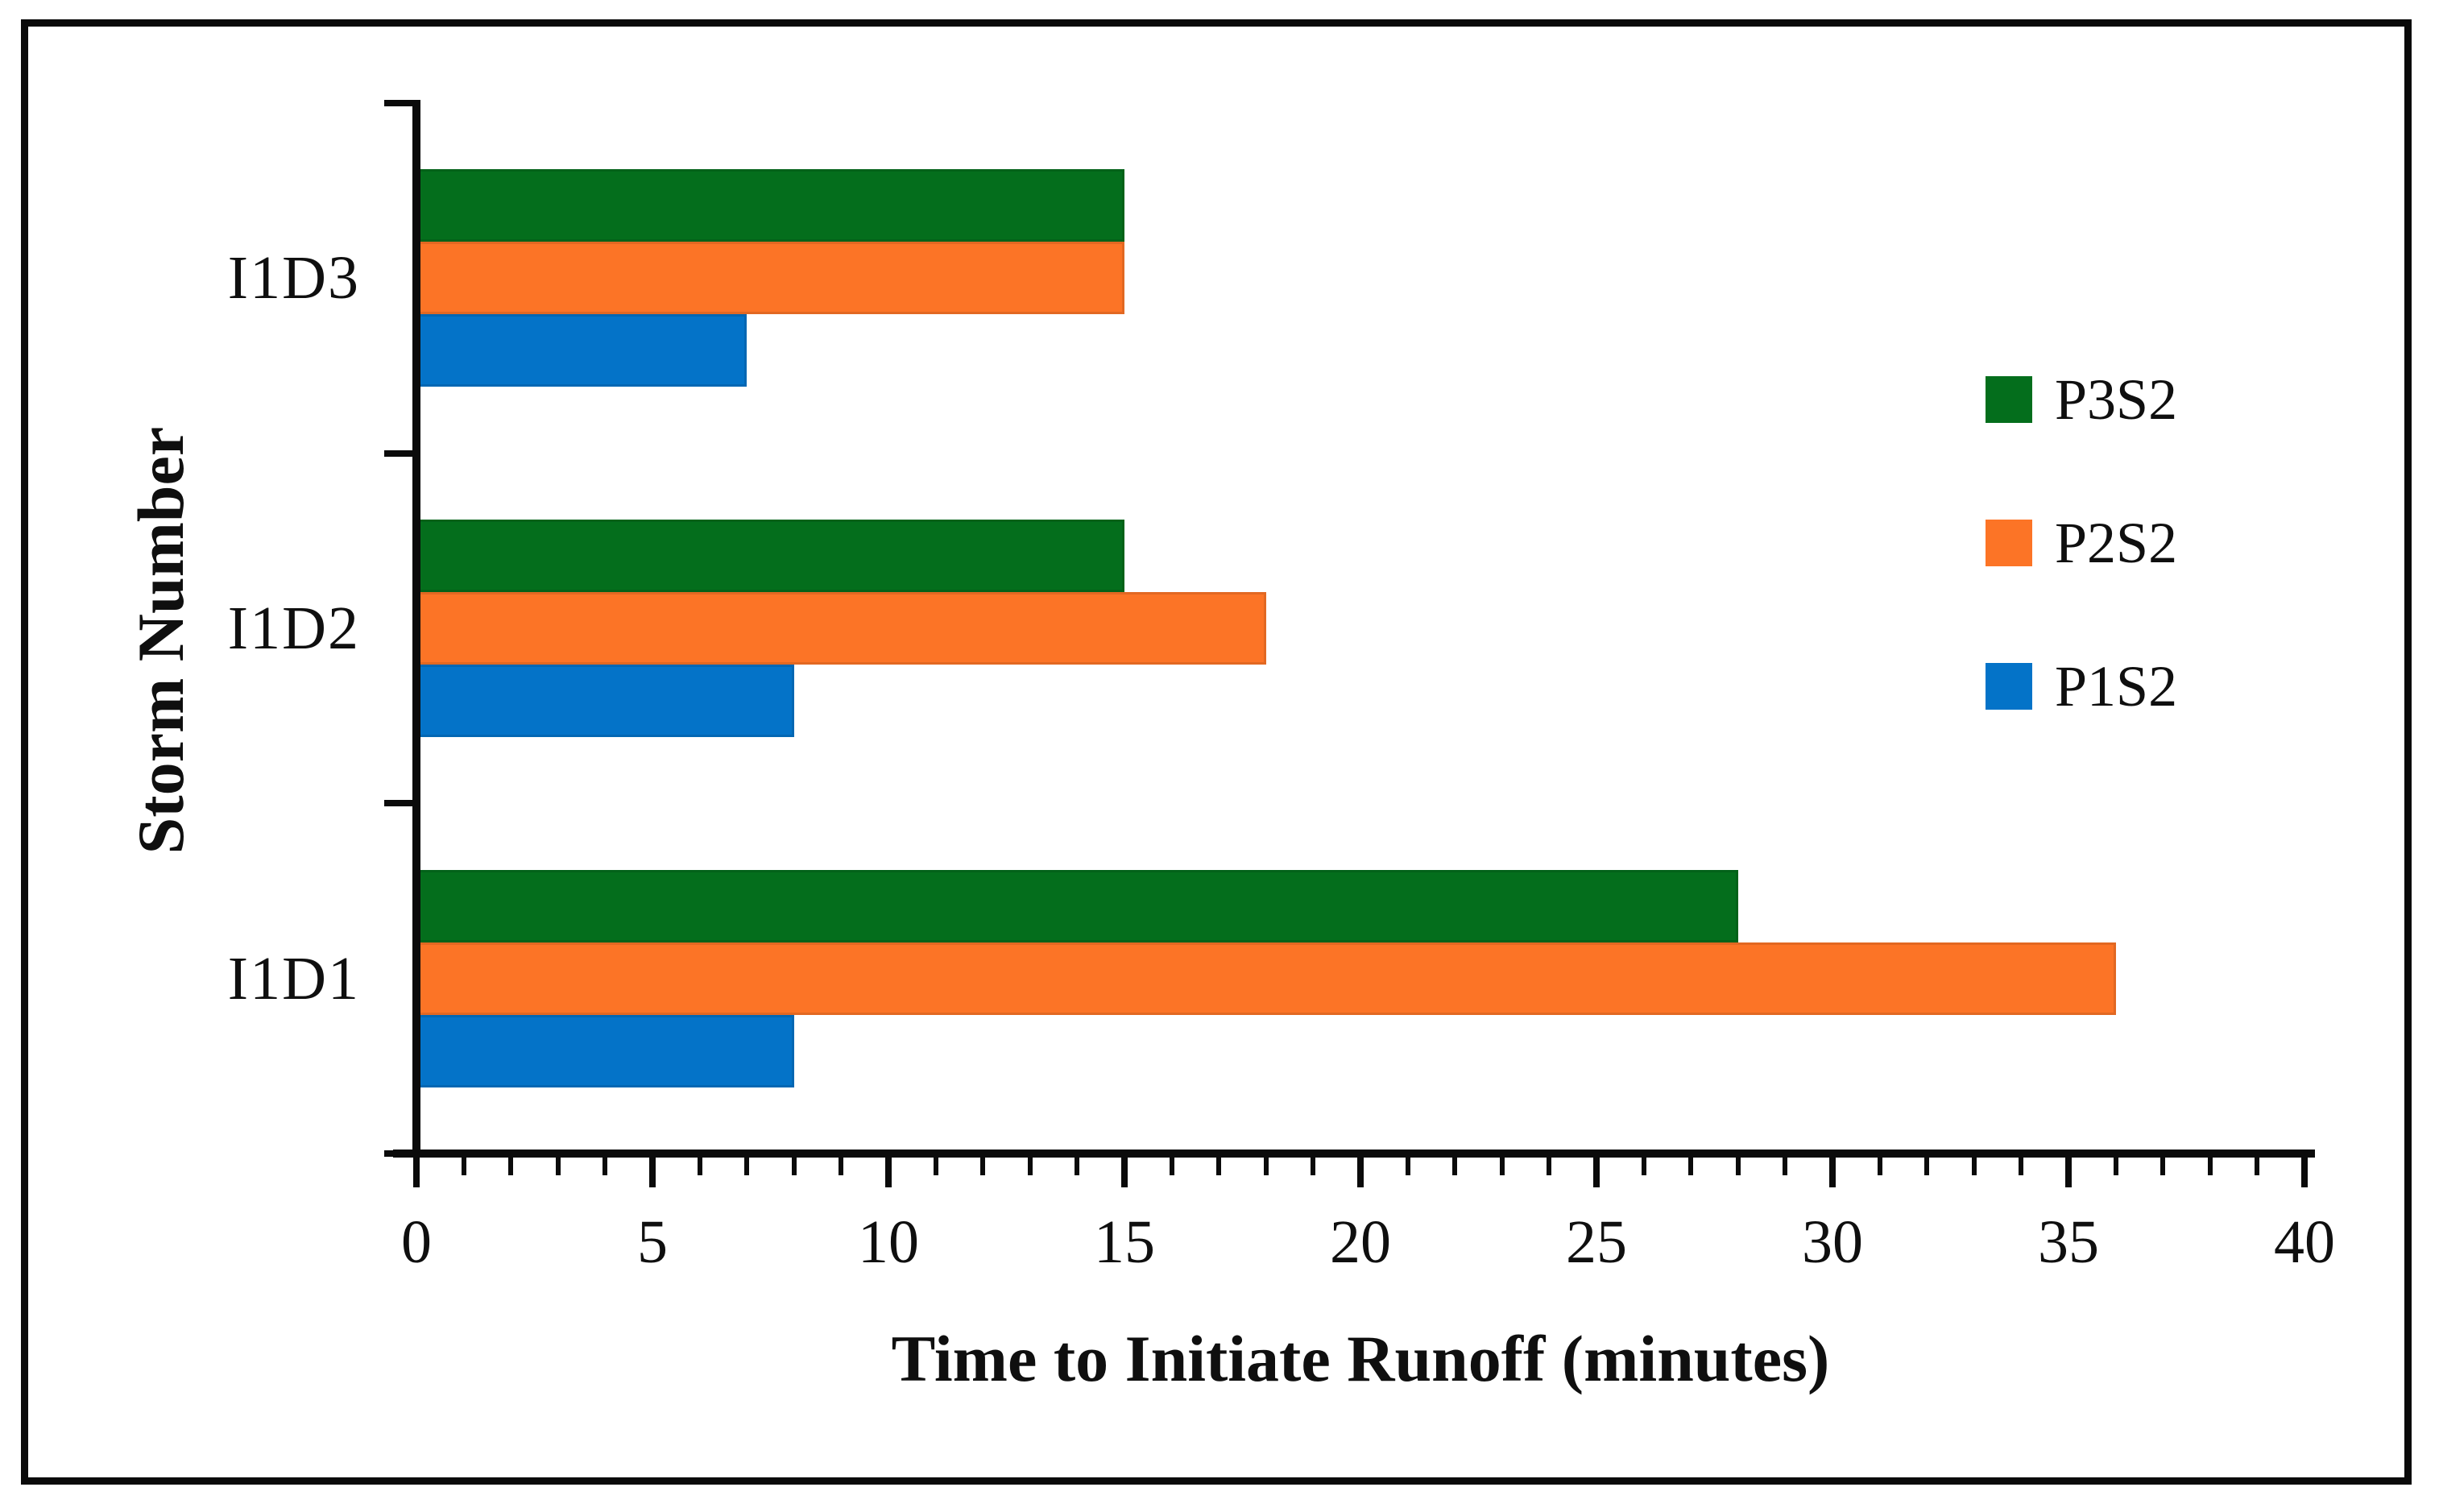 The height and width of the screenshot is (1512, 2439). Describe the element at coordinates (416, 629) in the screenshot. I see `y-axis-line` at that location.